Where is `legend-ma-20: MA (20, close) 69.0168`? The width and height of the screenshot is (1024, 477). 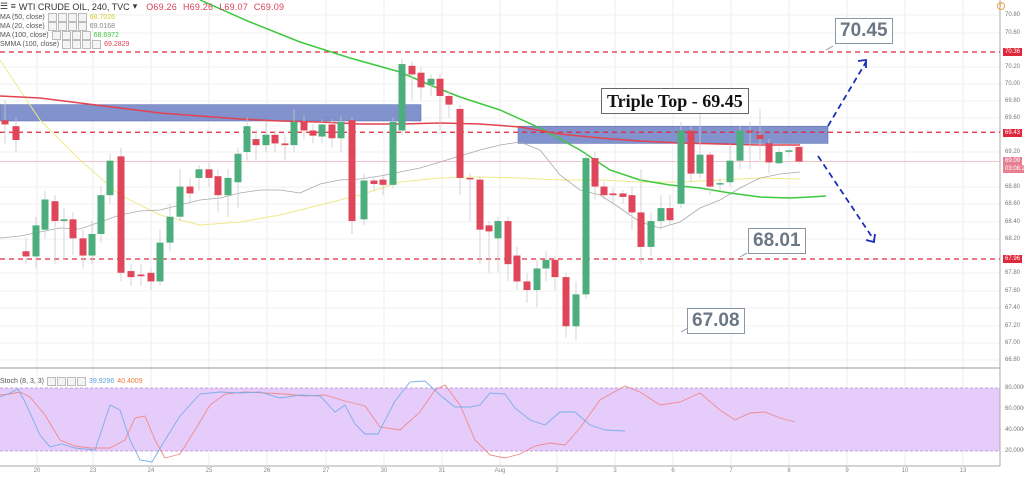
legend-ma-20: MA (20, close) 69.0168 is located at coordinates (58, 26).